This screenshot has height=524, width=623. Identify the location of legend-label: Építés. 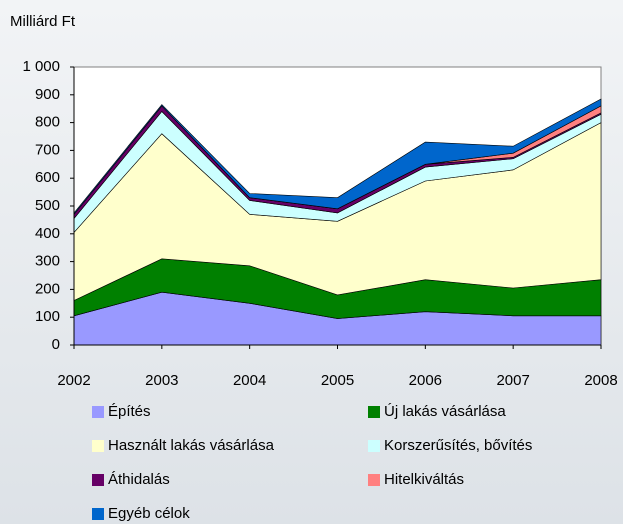
(129, 411).